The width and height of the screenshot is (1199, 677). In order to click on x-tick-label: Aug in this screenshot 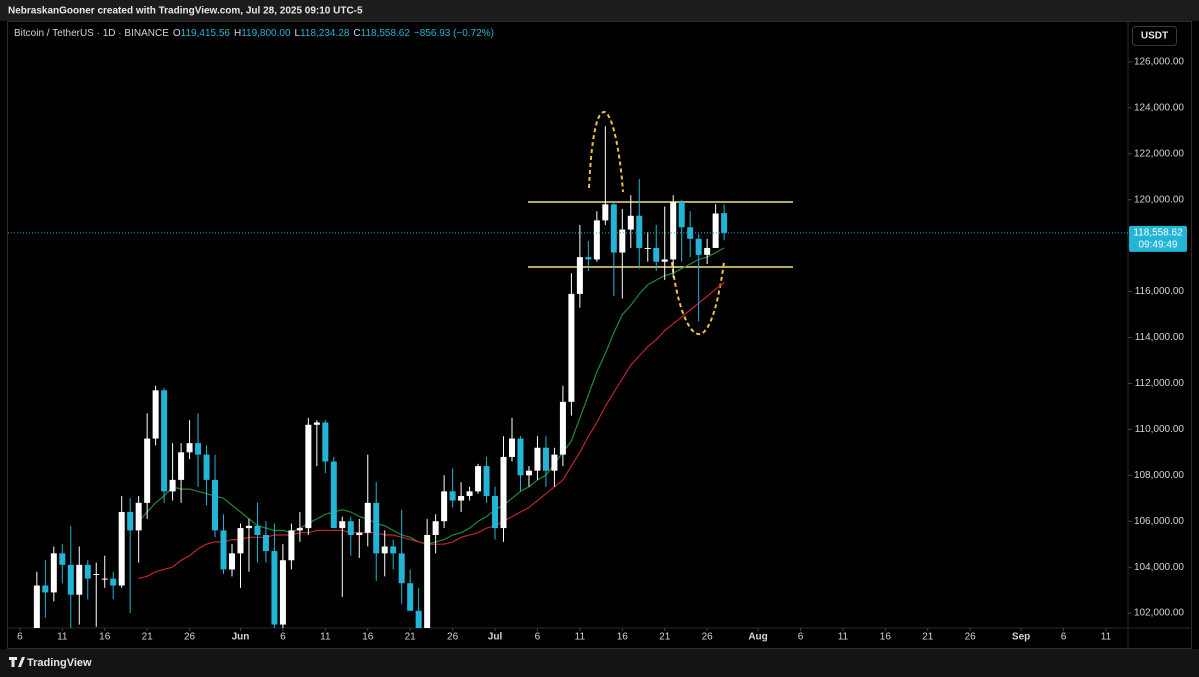, I will do `click(757, 637)`.